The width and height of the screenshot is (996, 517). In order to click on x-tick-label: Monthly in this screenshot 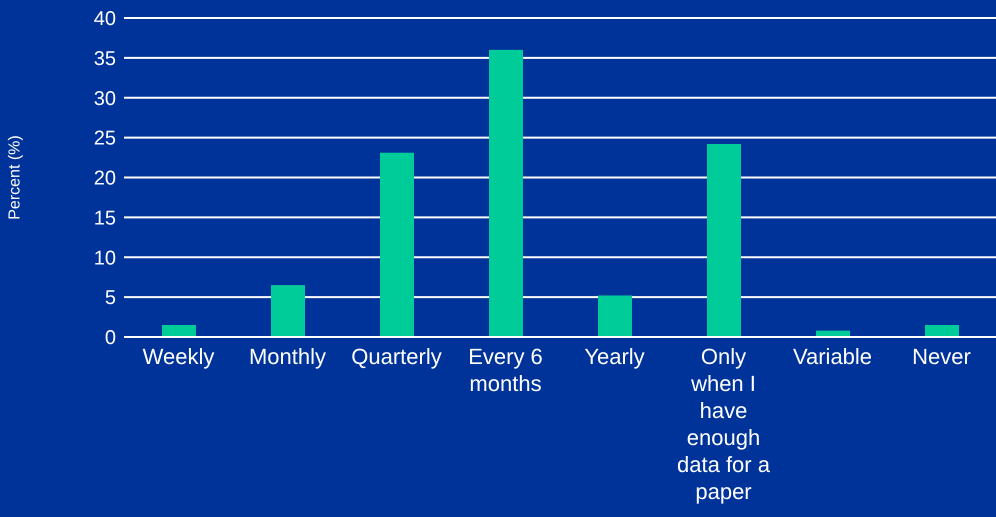, I will do `click(287, 356)`.